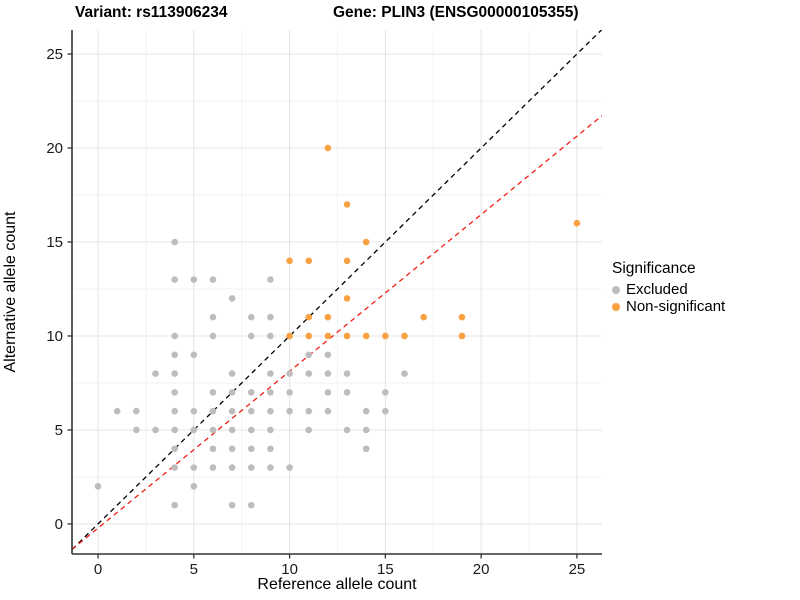 The image size is (800, 600). I want to click on x-tick-label: 20, so click(481, 569).